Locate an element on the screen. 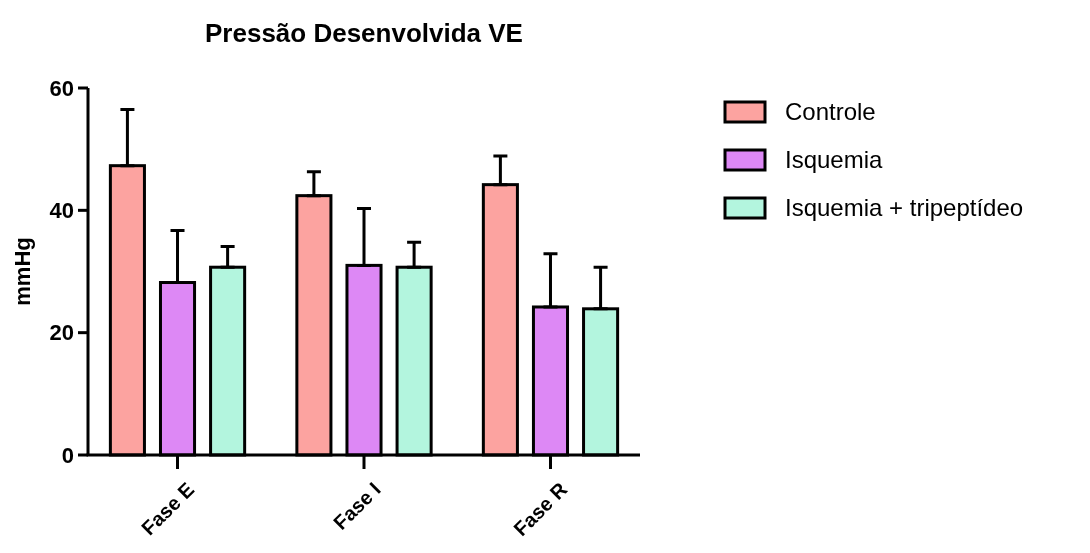 The height and width of the screenshot is (553, 1090). y-tick-label: 20 is located at coordinates (61, 333).